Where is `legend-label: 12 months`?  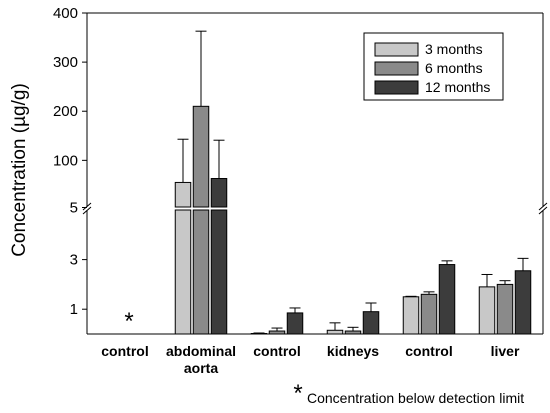 legend-label: 12 months is located at coordinates (457, 87).